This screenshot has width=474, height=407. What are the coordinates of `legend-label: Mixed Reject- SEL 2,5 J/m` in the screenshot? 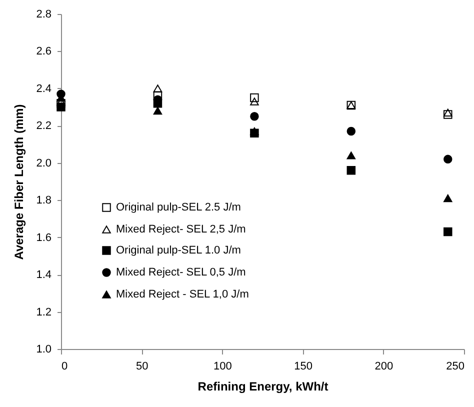 It's located at (181, 230).